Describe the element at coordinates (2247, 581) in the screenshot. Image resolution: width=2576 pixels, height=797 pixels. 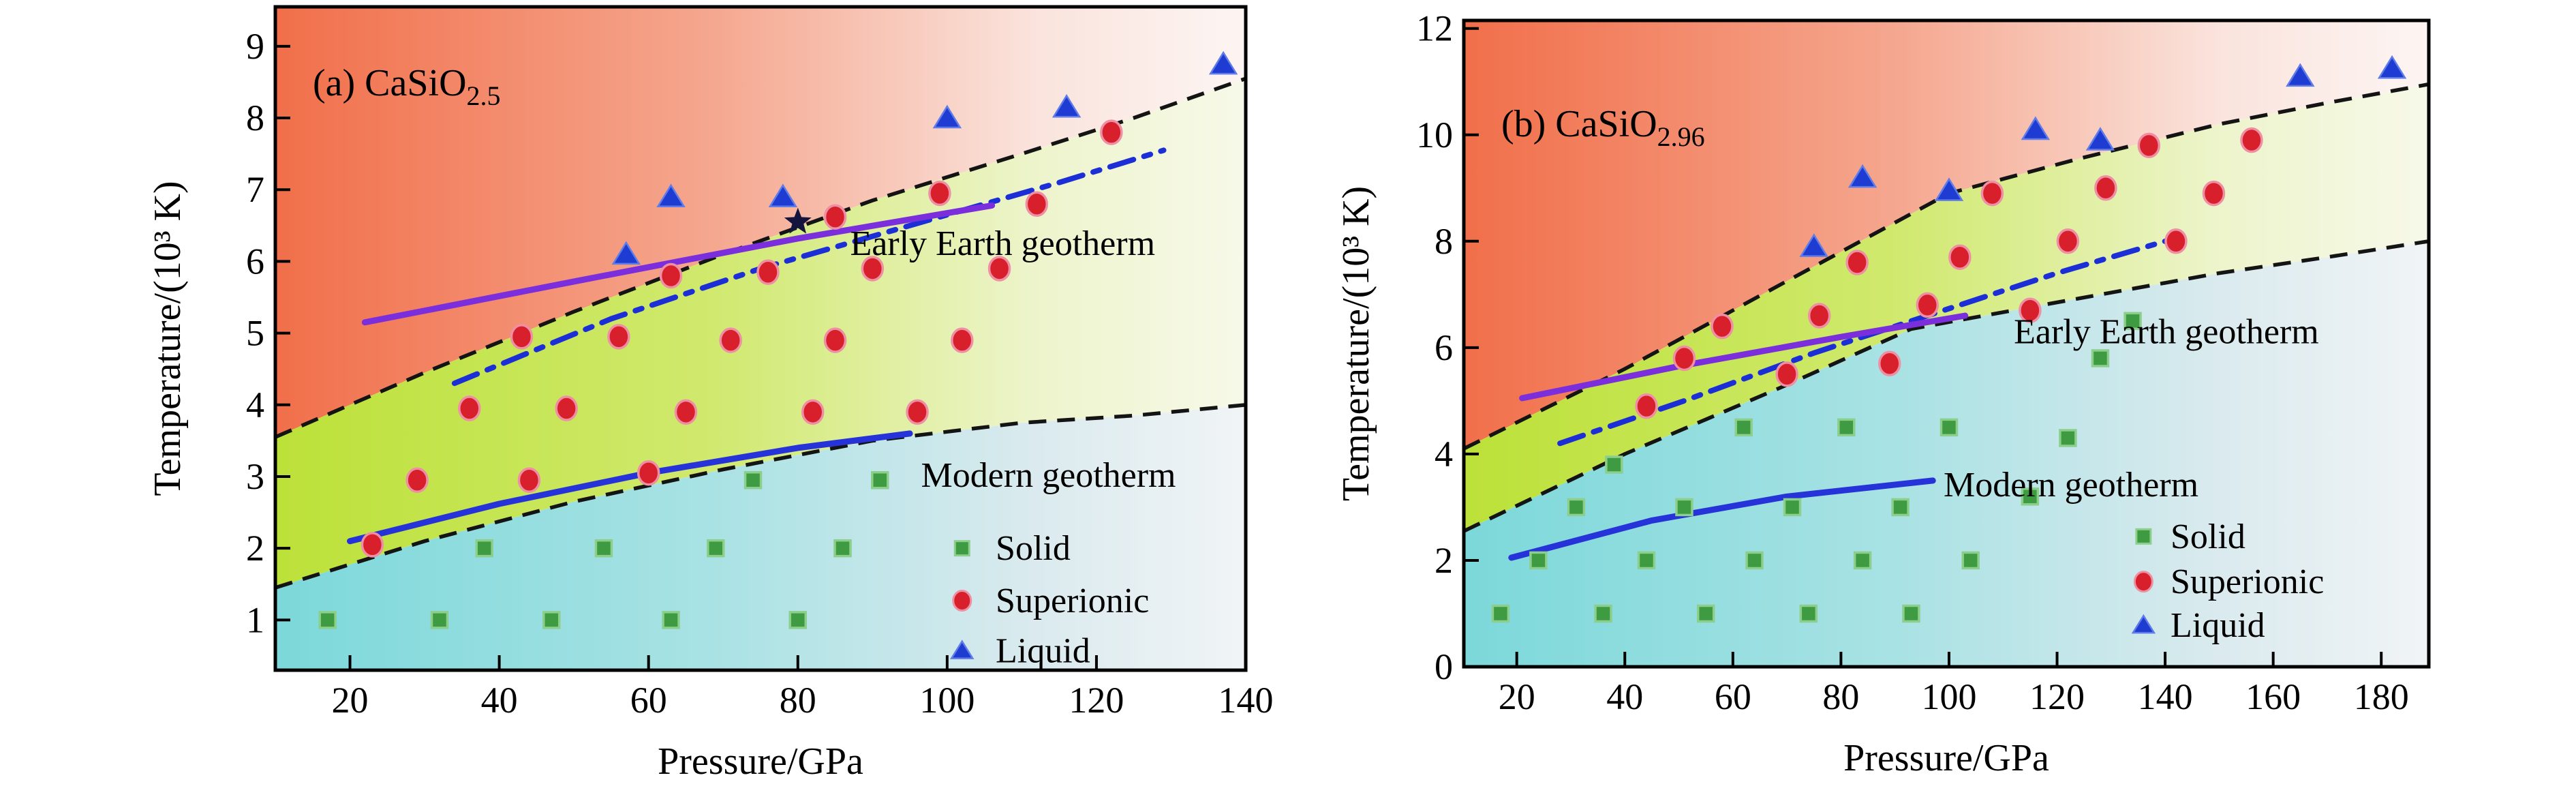
I see `legend-label: Superionic` at that location.